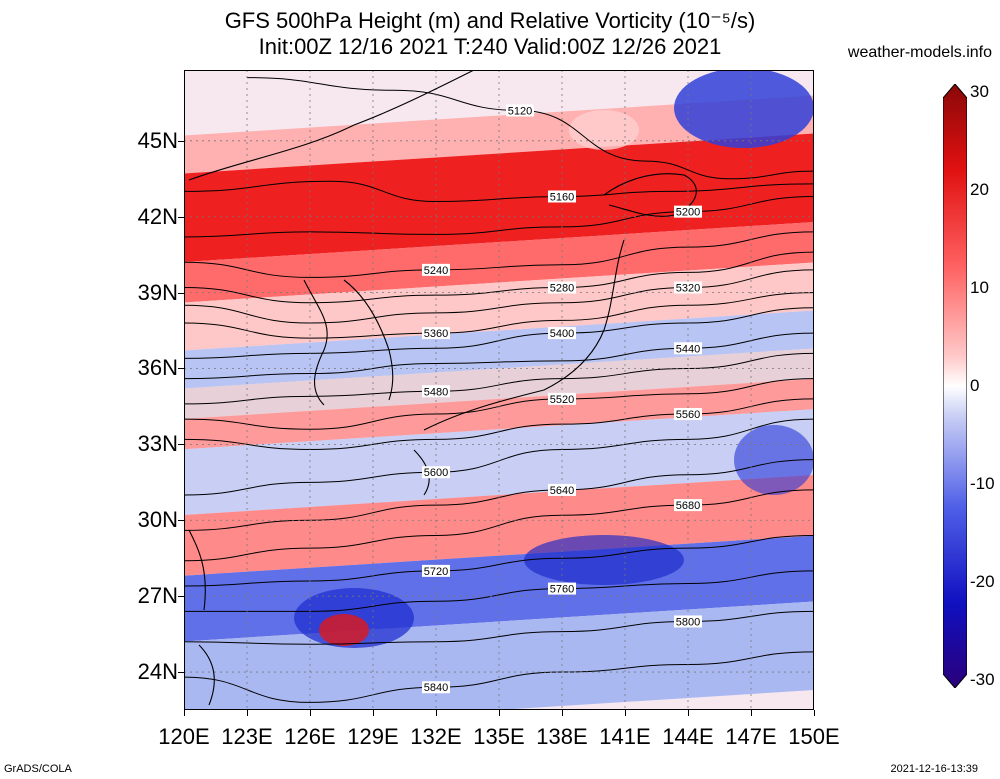 The image size is (1000, 779). What do you see at coordinates (814, 736) in the screenshot?
I see `longitude-label: 150E` at bounding box center [814, 736].